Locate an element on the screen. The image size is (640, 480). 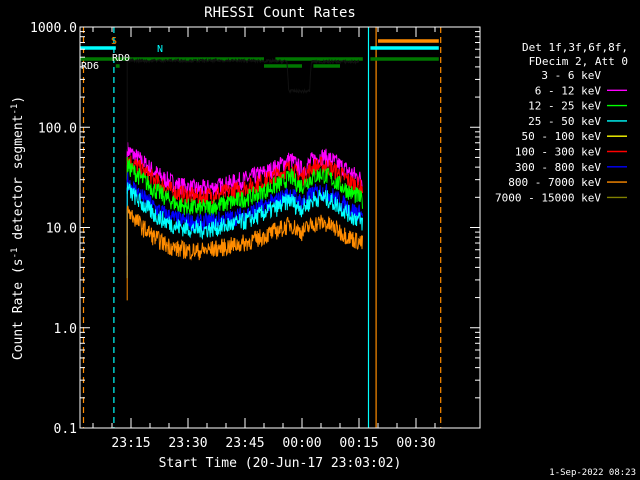
y-tick-label: 100.0 is located at coordinates (57, 128).